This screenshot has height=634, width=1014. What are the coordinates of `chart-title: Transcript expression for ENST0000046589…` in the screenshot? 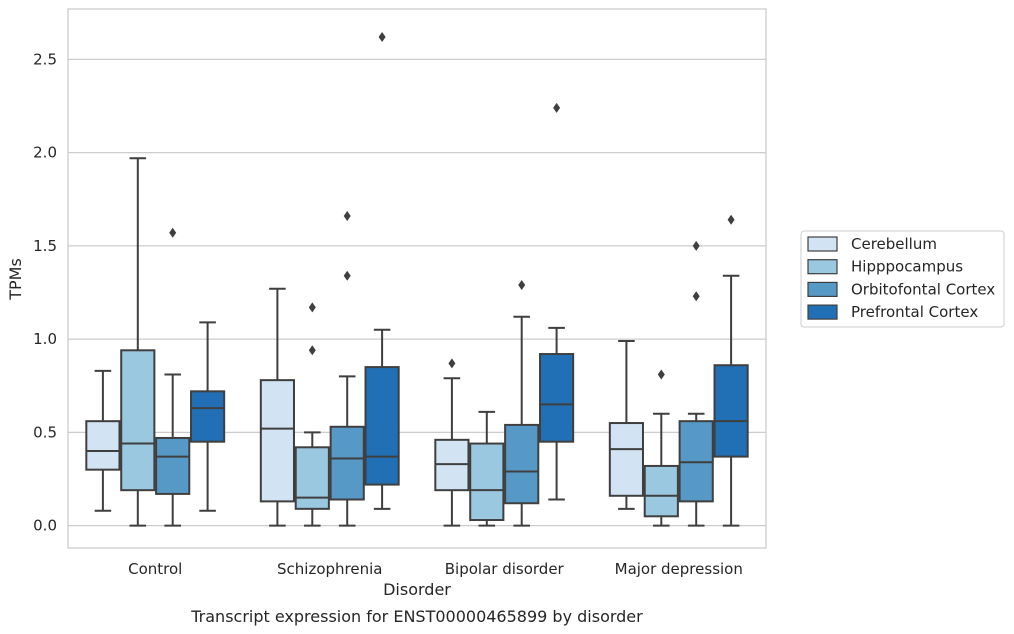 It's located at (416, 616).